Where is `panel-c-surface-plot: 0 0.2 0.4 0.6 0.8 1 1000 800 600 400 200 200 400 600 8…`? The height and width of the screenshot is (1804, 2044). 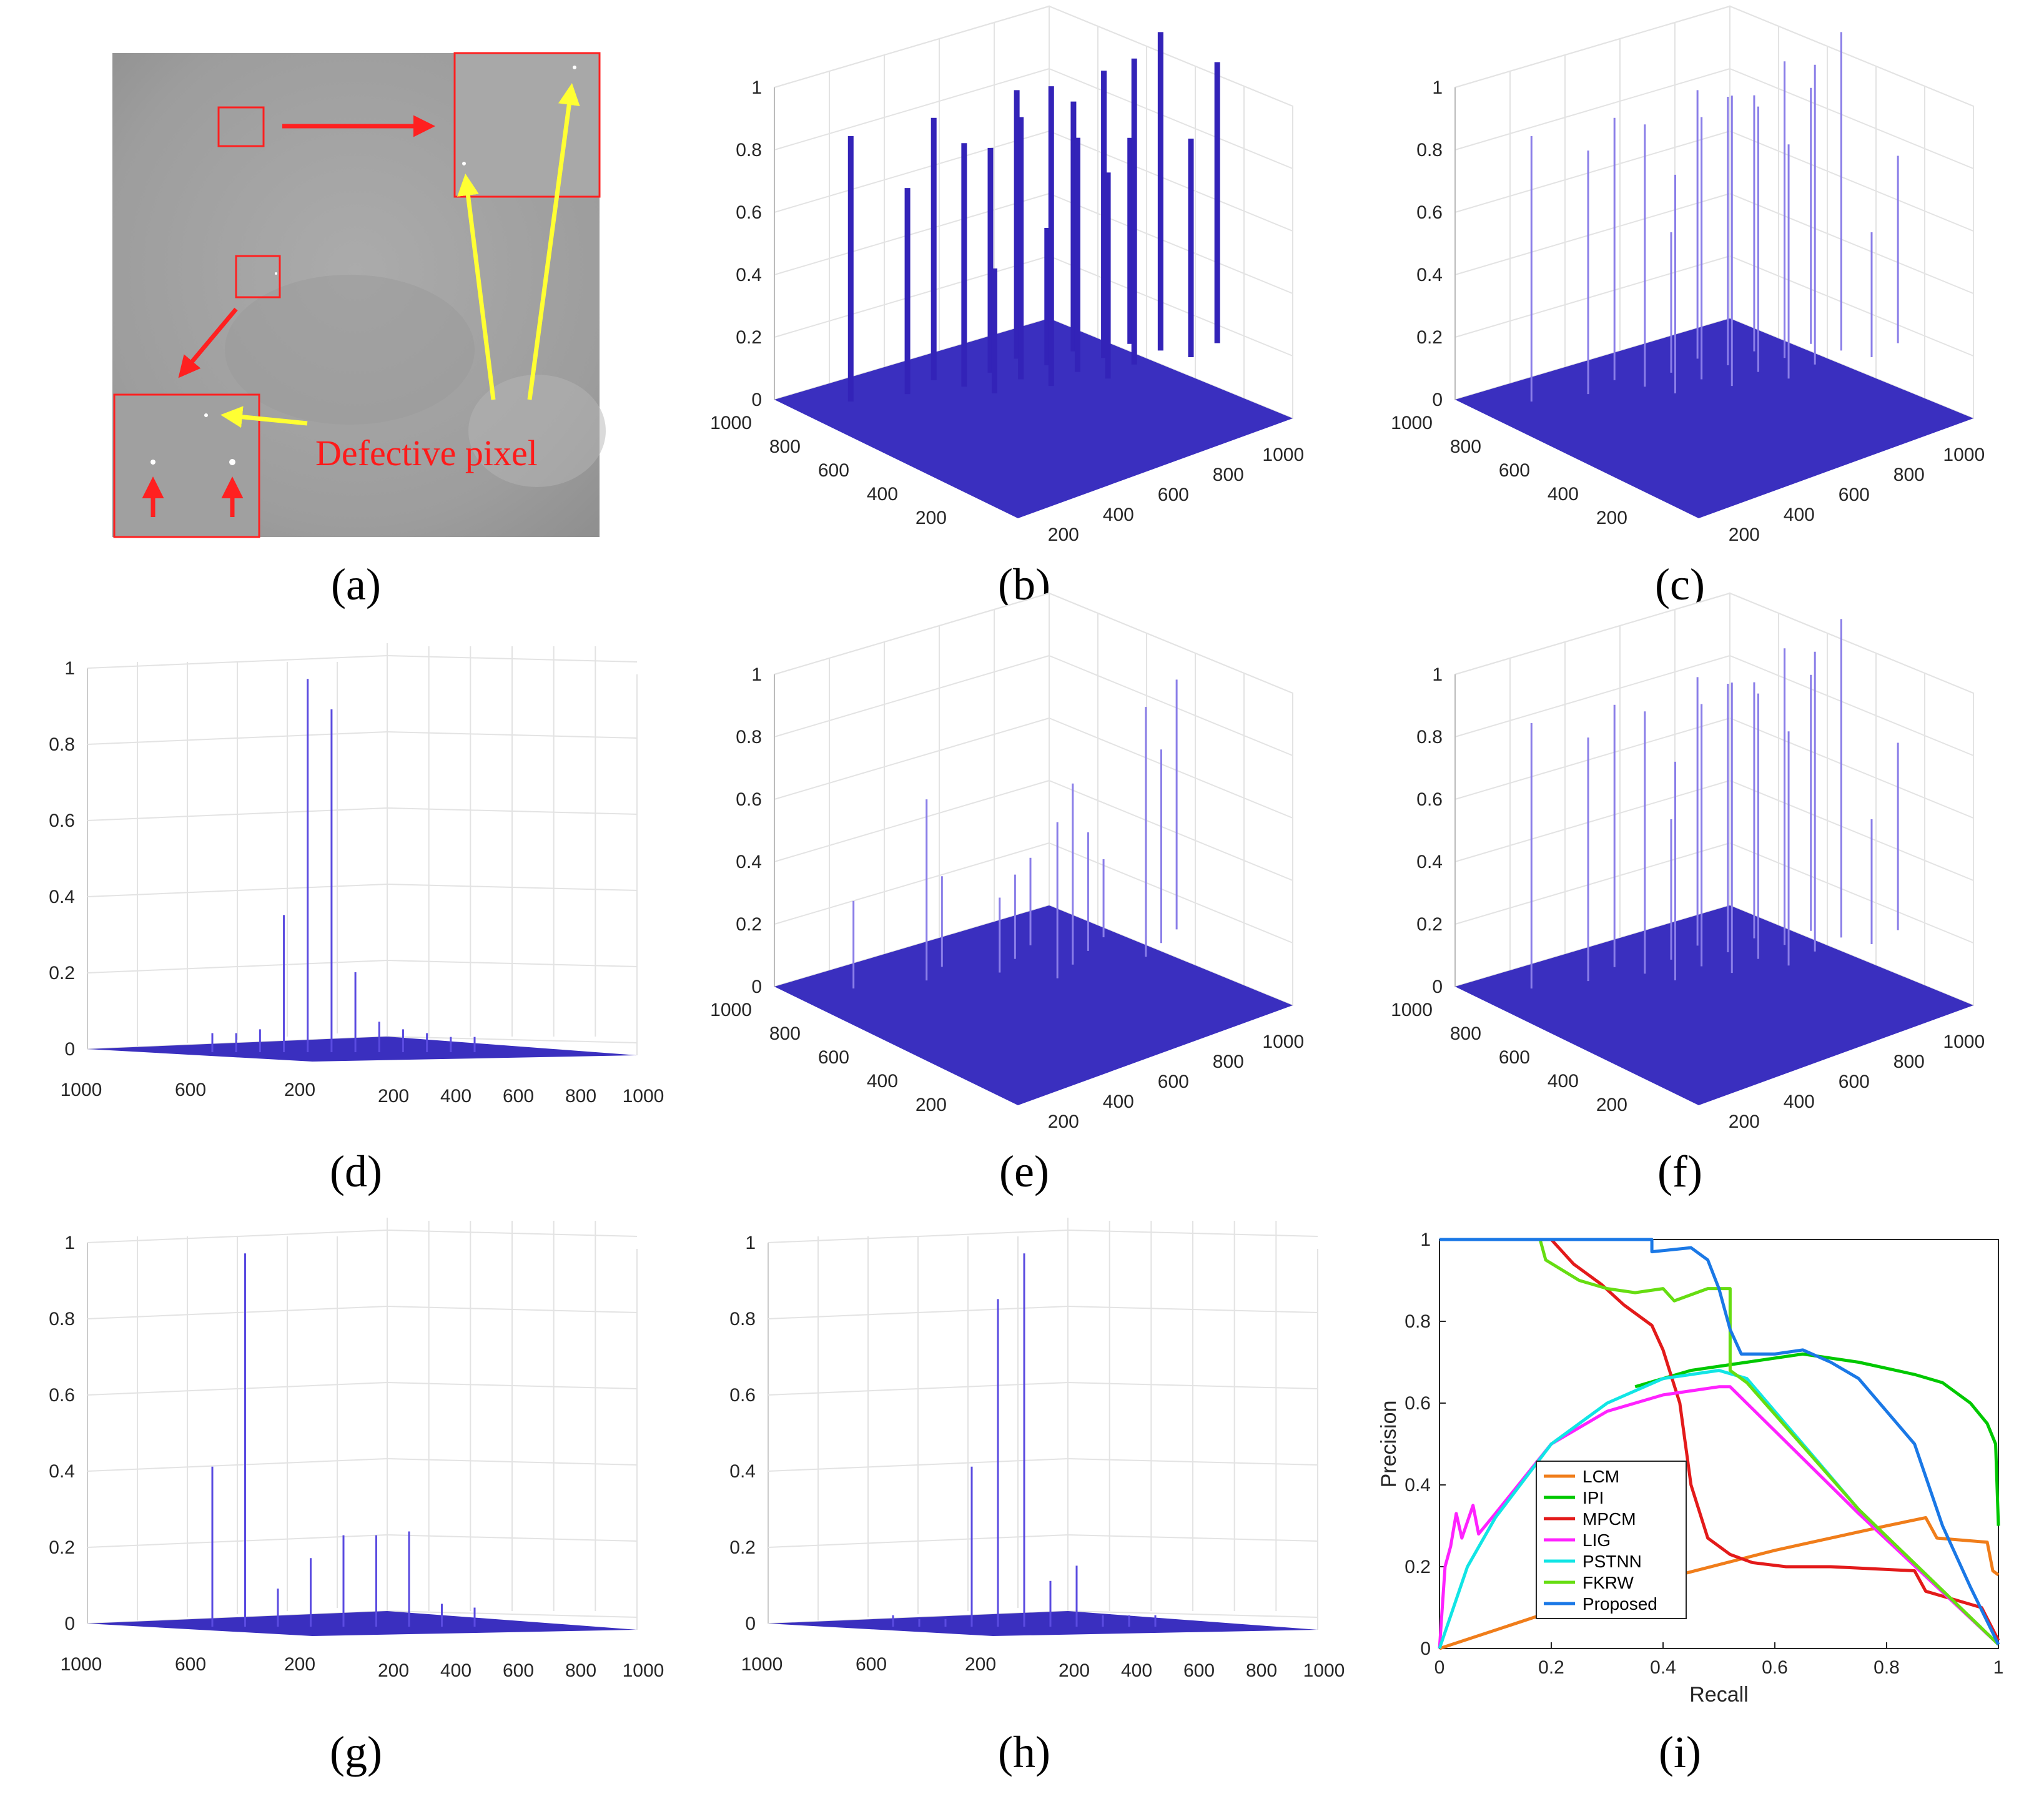
panel-c-surface-plot: 0 0.2 0.4 0.6 0.8 1 1000 800 600 400 200 200 400 600 8… is located at coordinates (1688, 275).